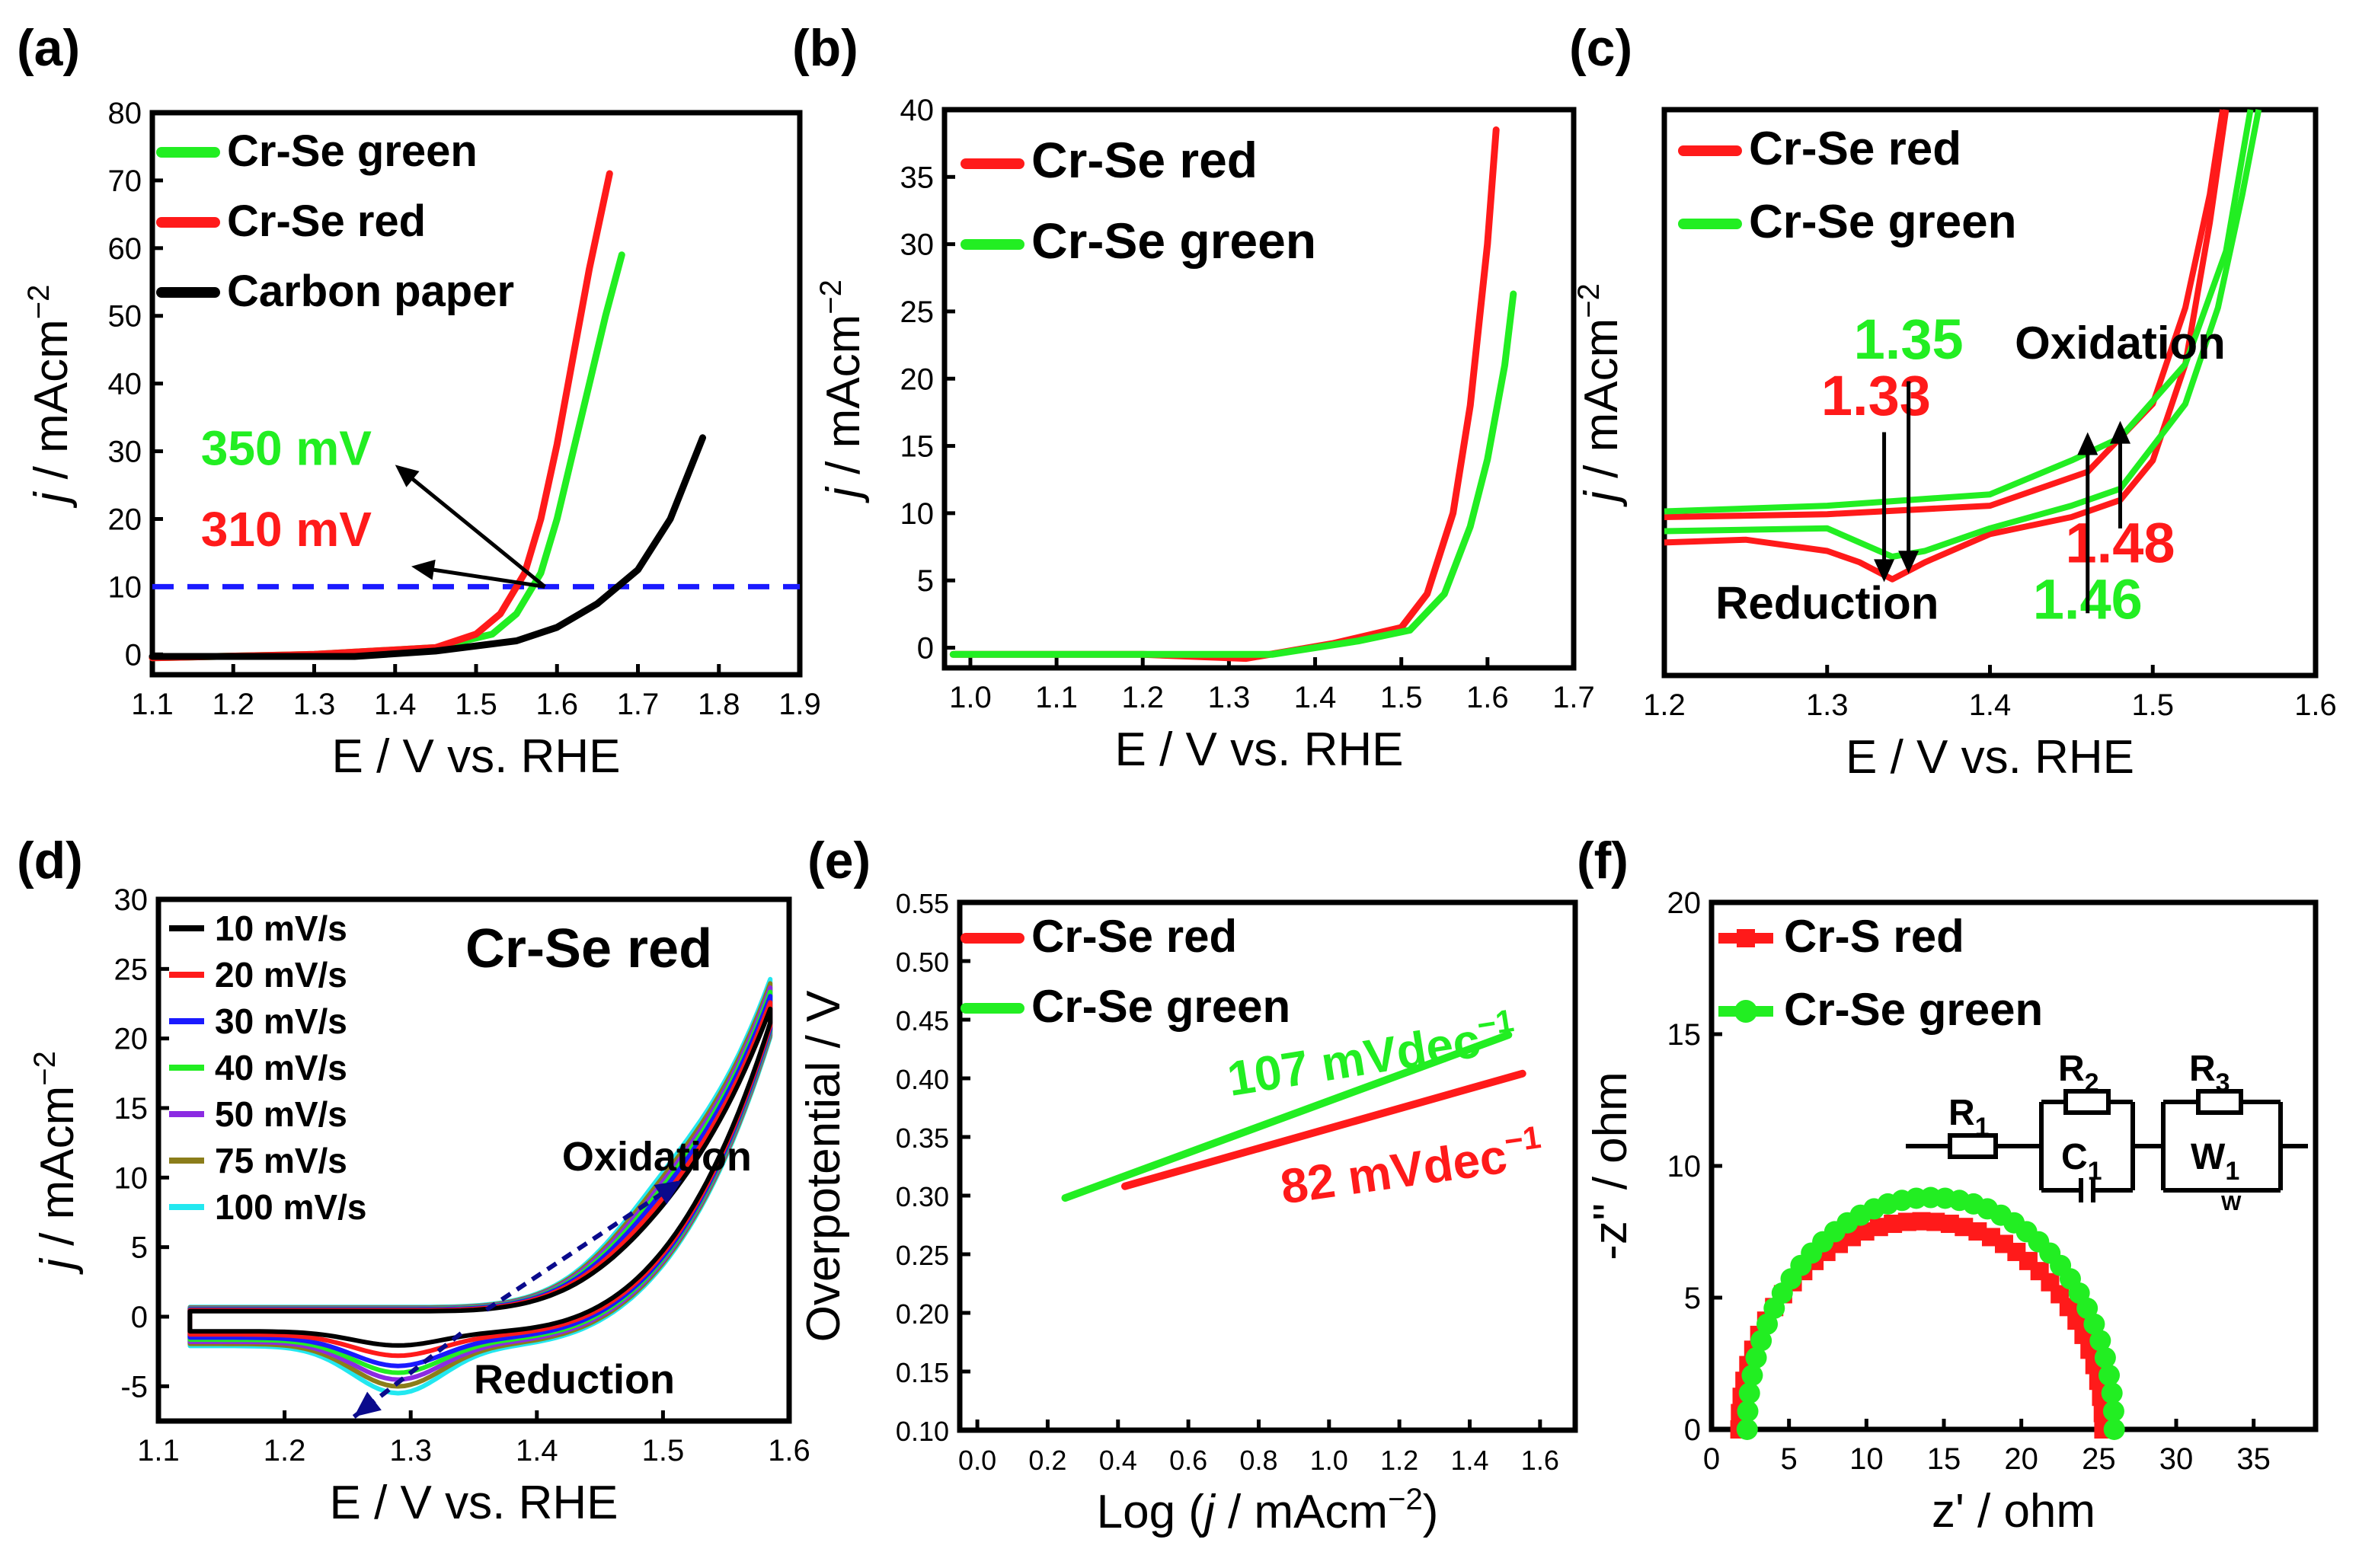  What do you see at coordinates (1961, 1113) in the screenshot?
I see `r1-label-text: R` at bounding box center [1961, 1113].